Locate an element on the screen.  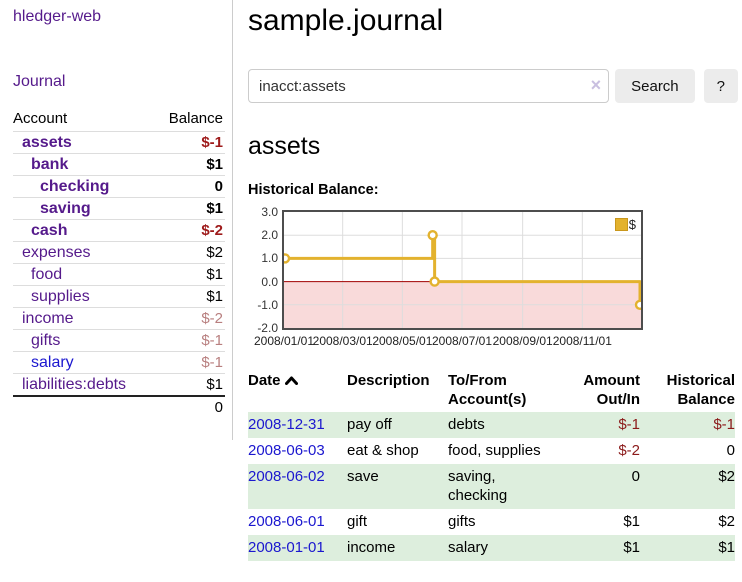
account-row-expenses: expenses $2 is located at coordinates (119, 252).